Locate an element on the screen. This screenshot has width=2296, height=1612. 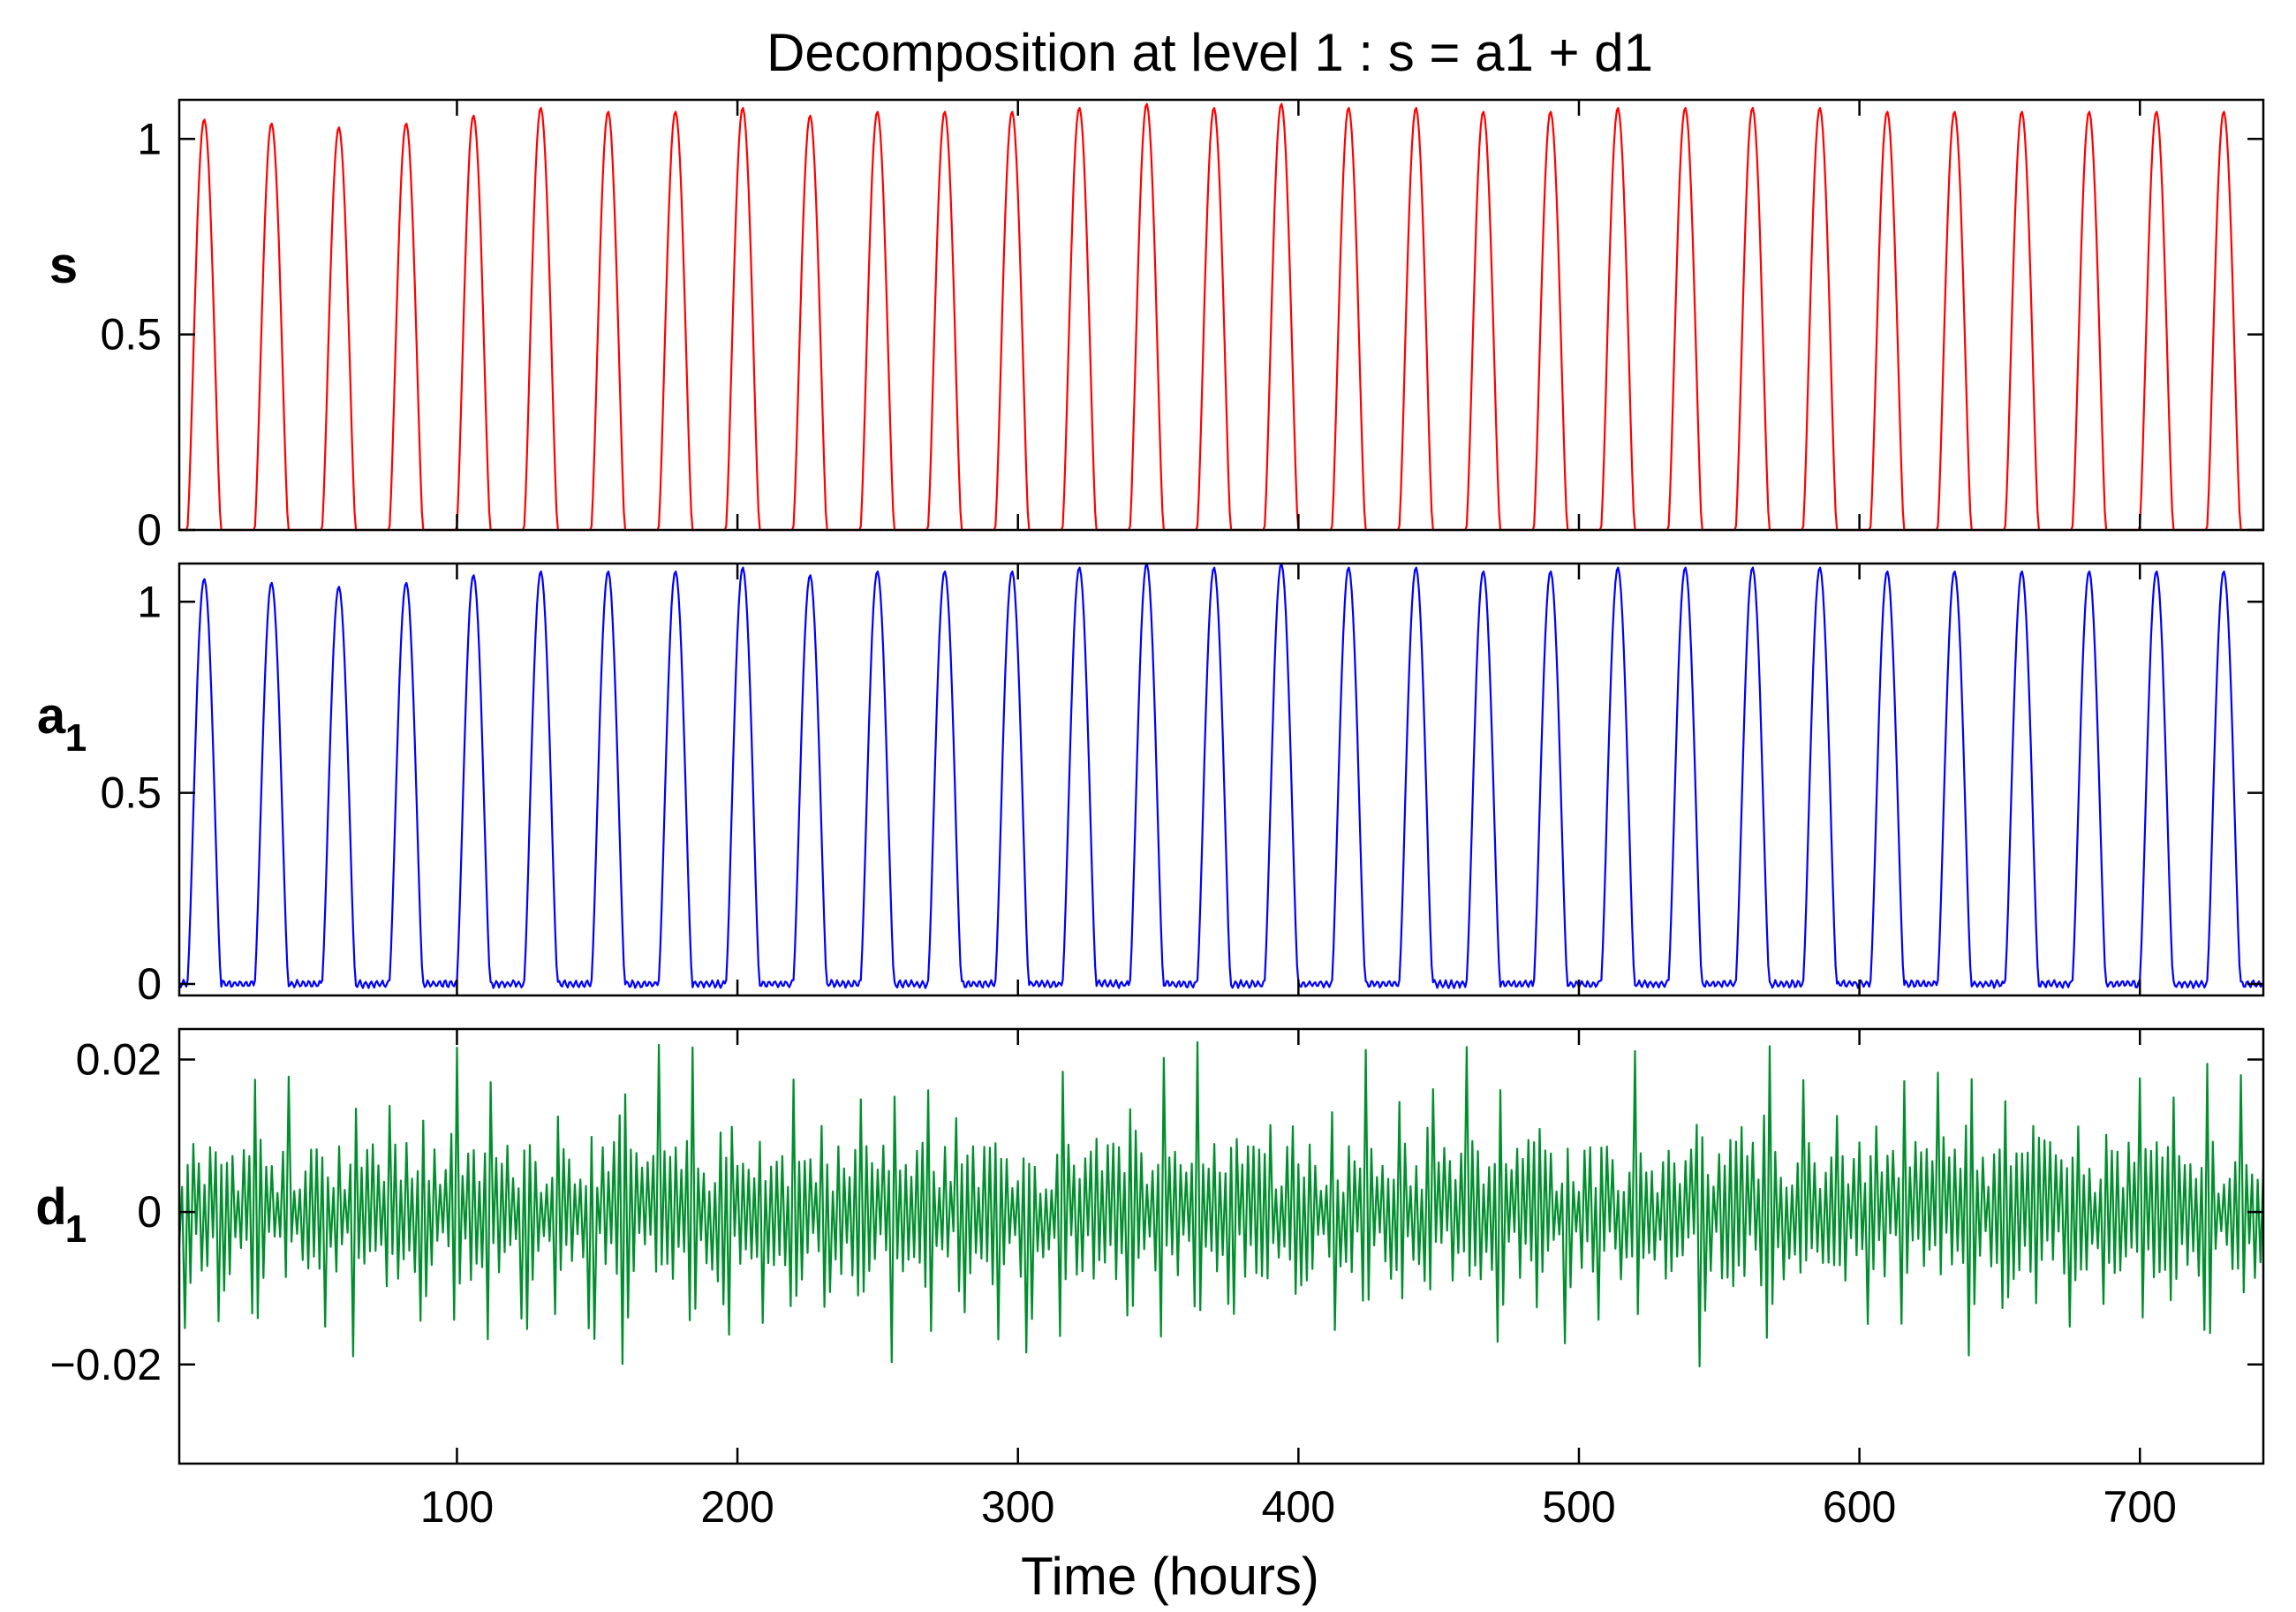
xtick-label: 600 is located at coordinates (1860, 1507).